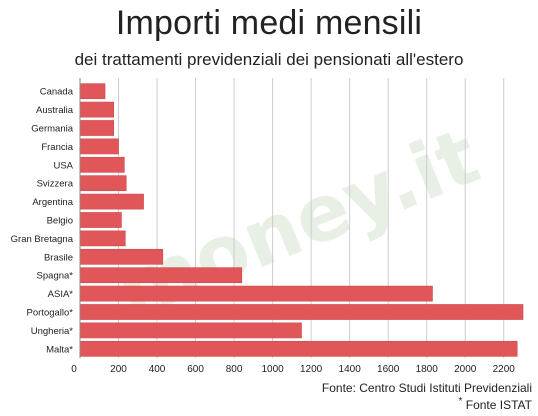 This screenshot has height=416, width=538. I want to click on bar-francia, so click(99, 146).